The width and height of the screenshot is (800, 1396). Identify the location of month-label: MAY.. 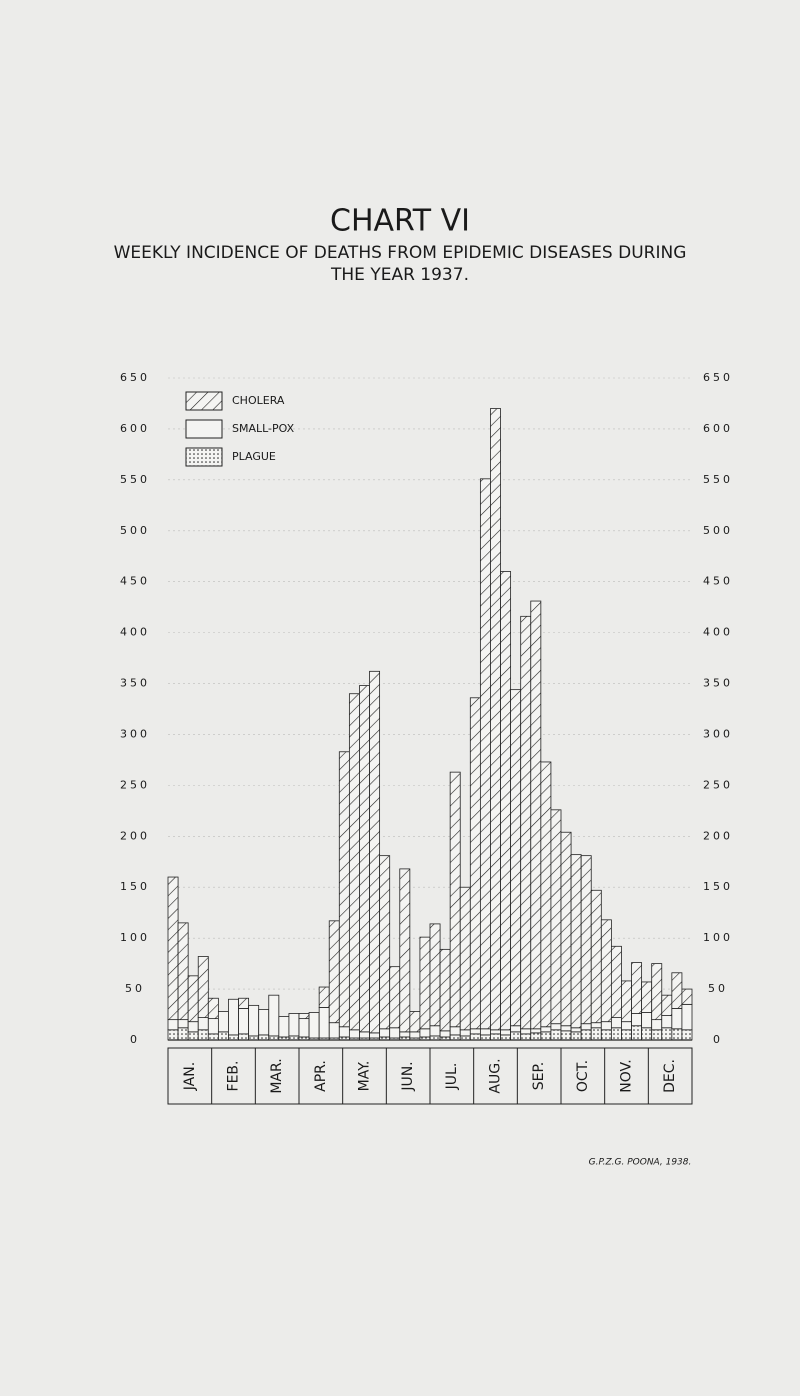
(365, 1076).